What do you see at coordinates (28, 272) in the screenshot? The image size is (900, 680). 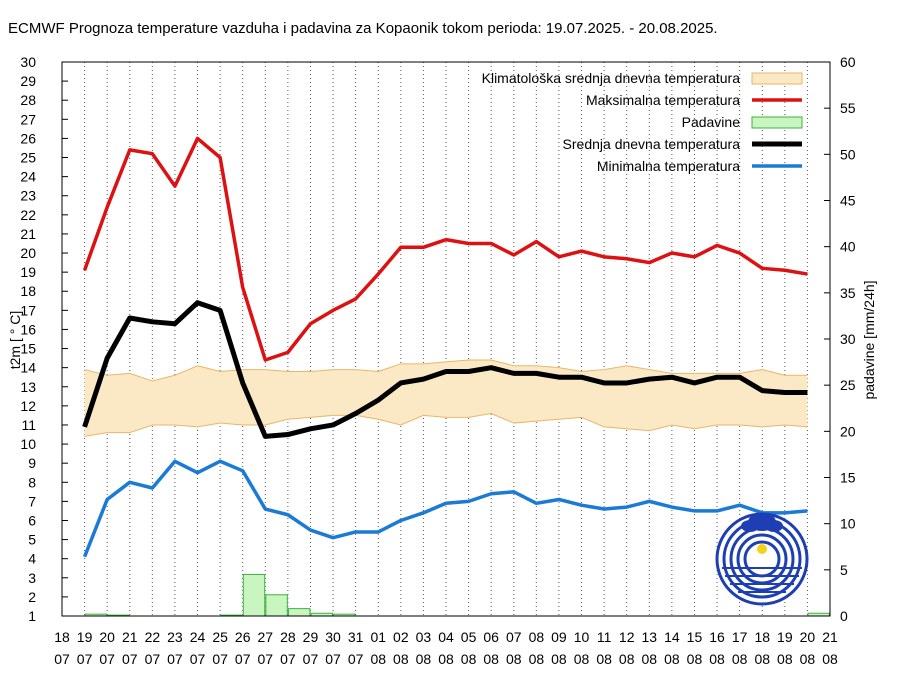 I see `y-tick-label: 19` at bounding box center [28, 272].